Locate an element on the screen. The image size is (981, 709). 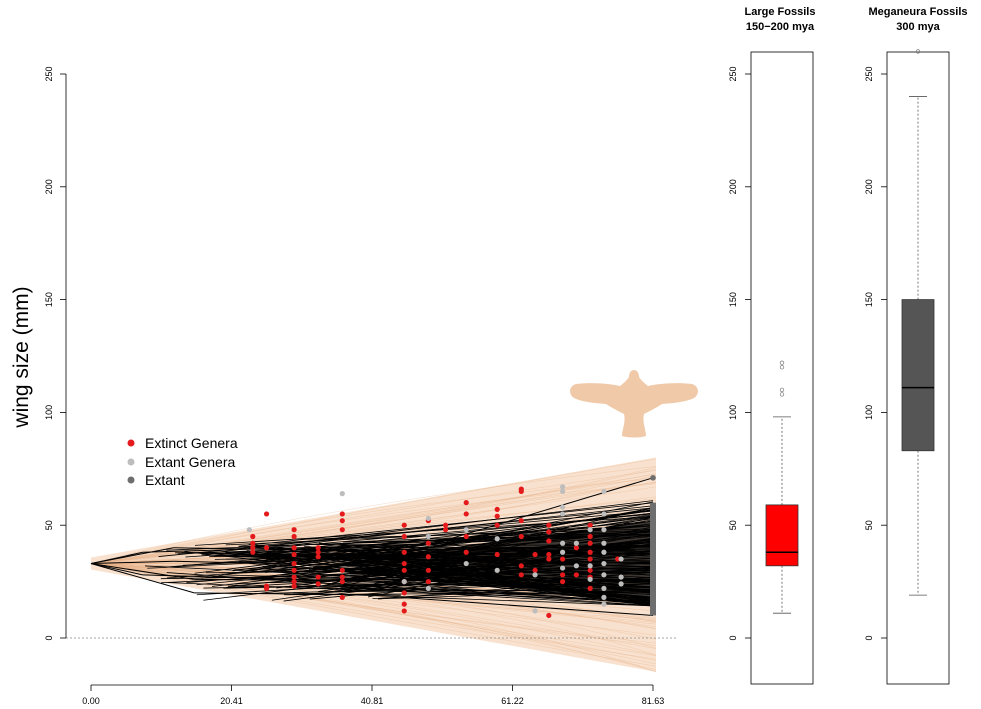
legend-marker-extinct-genera is located at coordinates (131, 443).